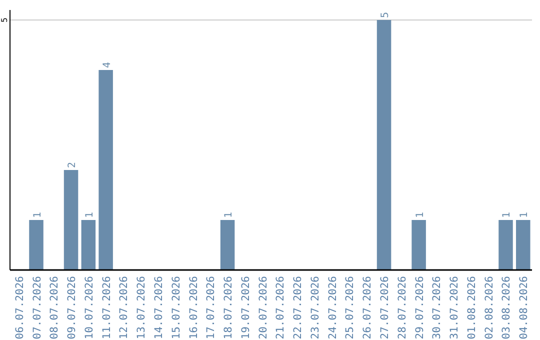  What do you see at coordinates (20, 308) in the screenshot?
I see `x-tick-label: 06.07.2026` at bounding box center [20, 308].